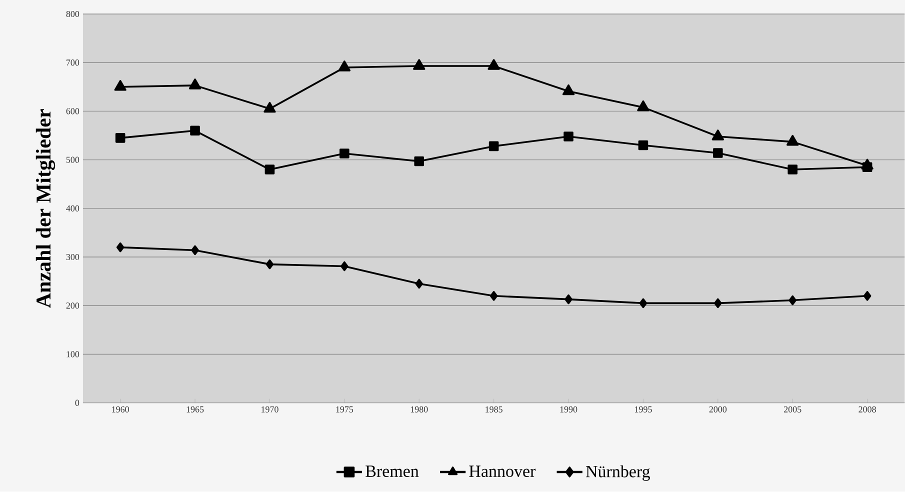 Image resolution: width=905 pixels, height=492 pixels. I want to click on x-tick-label: 2008, so click(867, 409).